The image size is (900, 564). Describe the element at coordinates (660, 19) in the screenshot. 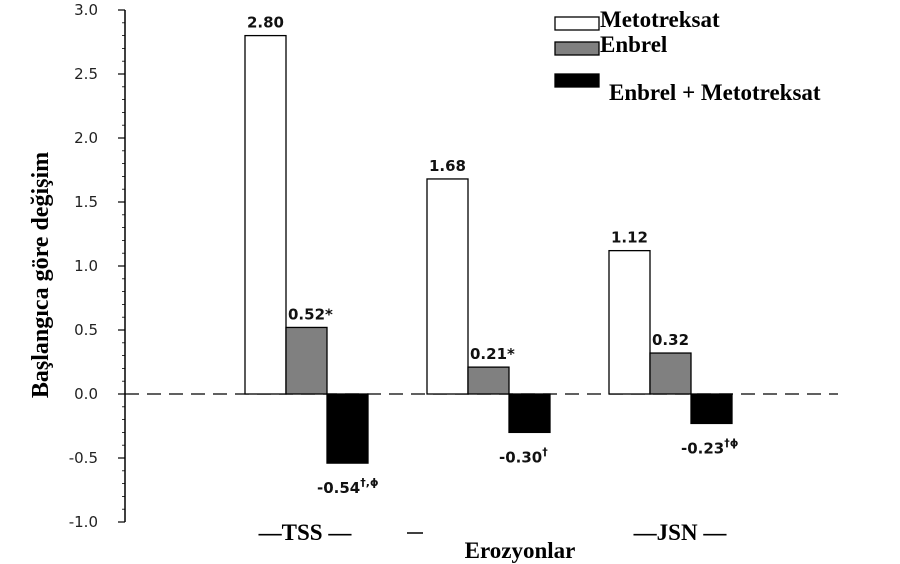

I see `legend-label: Metotreksat` at that location.